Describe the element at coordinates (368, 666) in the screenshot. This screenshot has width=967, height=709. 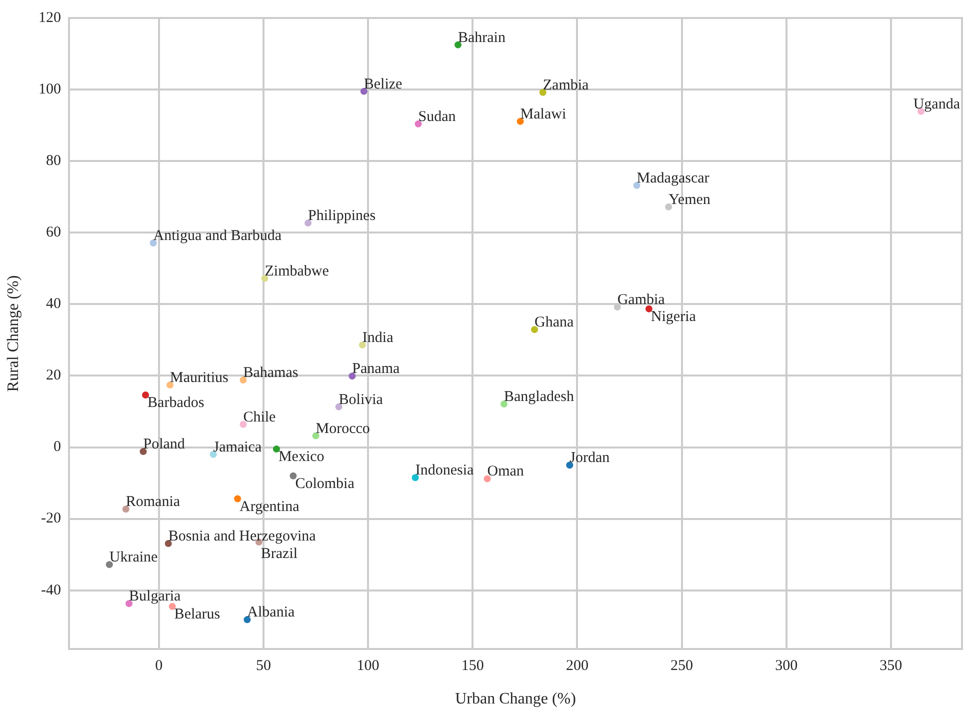
I see `x-tick-label: 100` at that location.